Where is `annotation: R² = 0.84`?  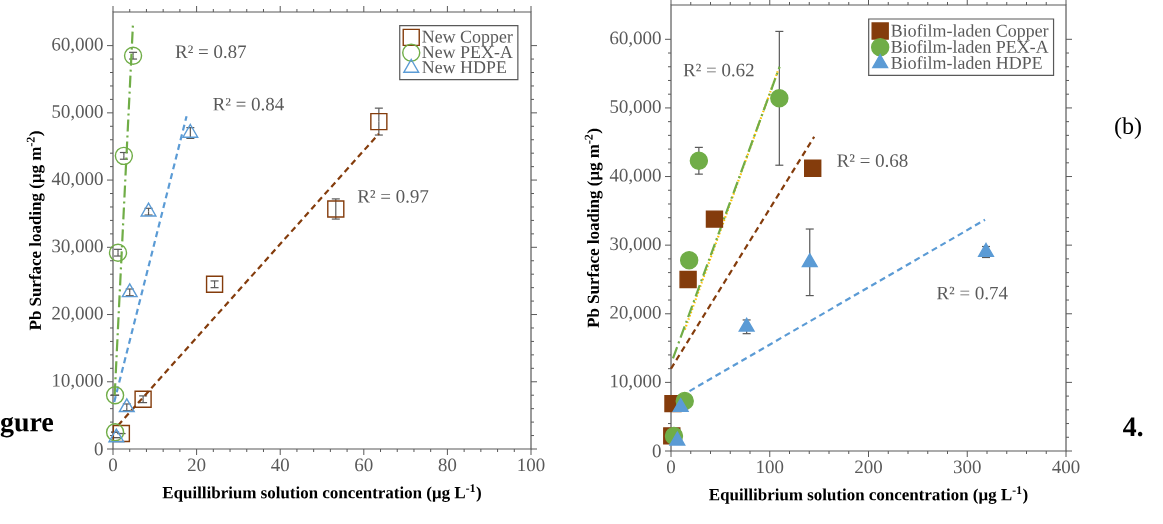 annotation: R² = 0.84 is located at coordinates (248, 104).